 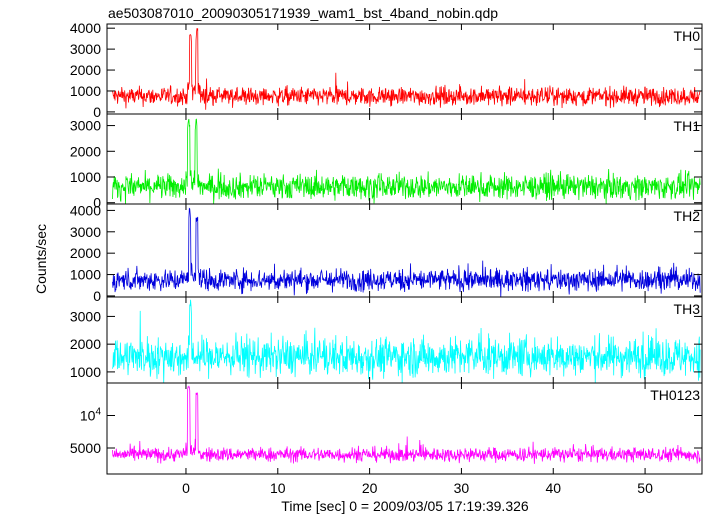 I want to click on series-line-th0, so click(x=406, y=68).